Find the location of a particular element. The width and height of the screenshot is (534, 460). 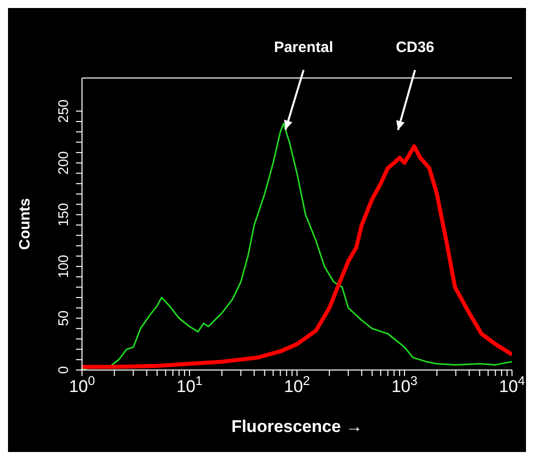

x-tick-label: 10$^{0}$ is located at coordinates (82, 384).